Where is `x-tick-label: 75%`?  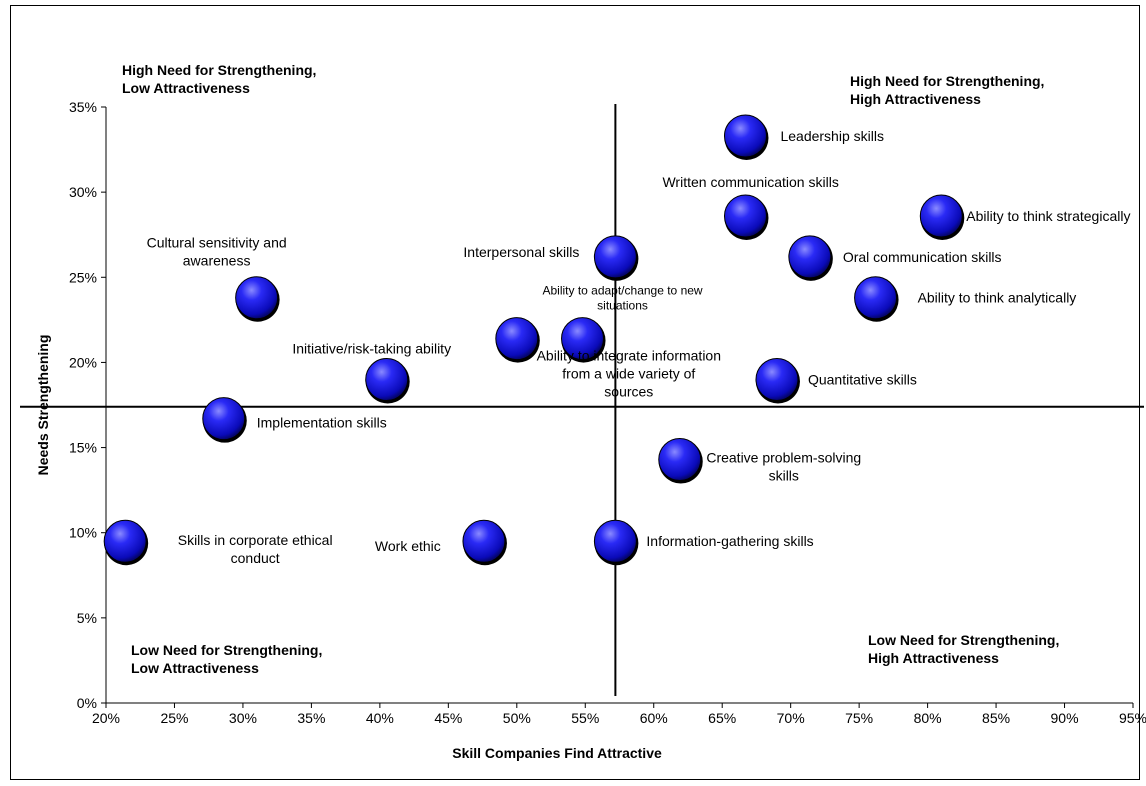 x-tick-label: 75% is located at coordinates (859, 718).